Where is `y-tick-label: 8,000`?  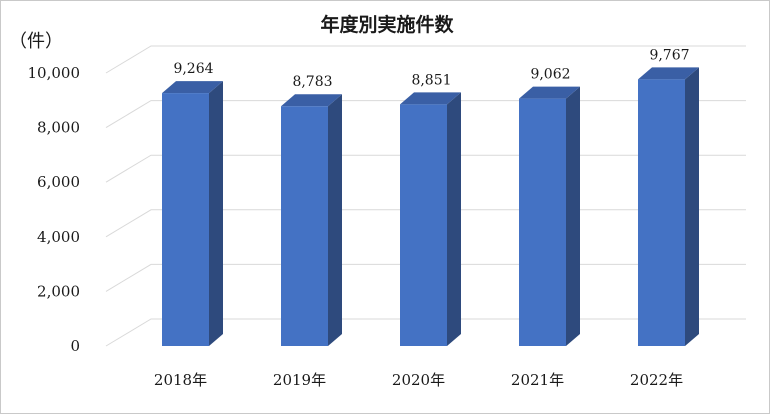
y-tick-label: 8,000 is located at coordinates (58, 128).